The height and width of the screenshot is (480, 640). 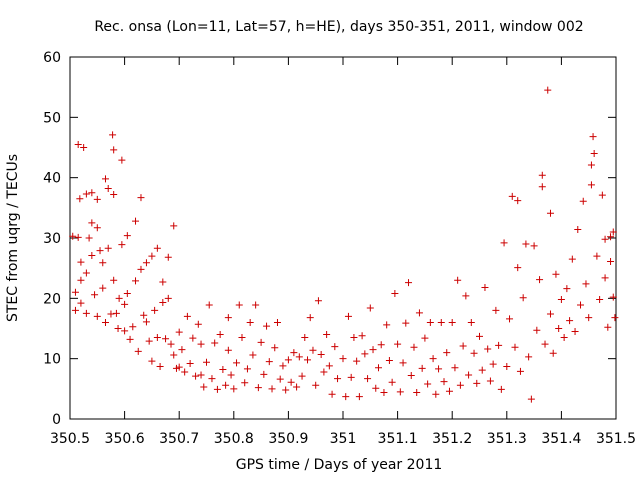 I want to click on x-tick-label: 350.7, so click(x=179, y=439).